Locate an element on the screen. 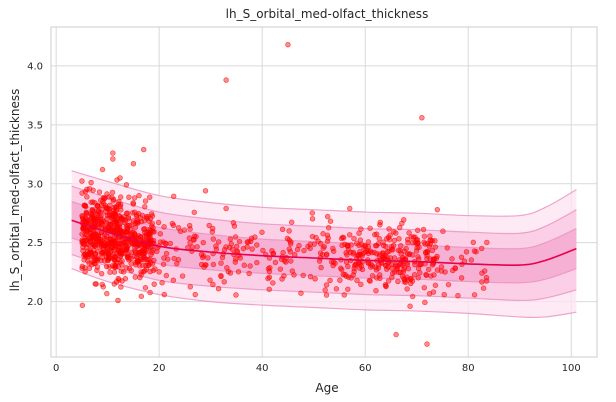  fit-curve is located at coordinates (324, 243).